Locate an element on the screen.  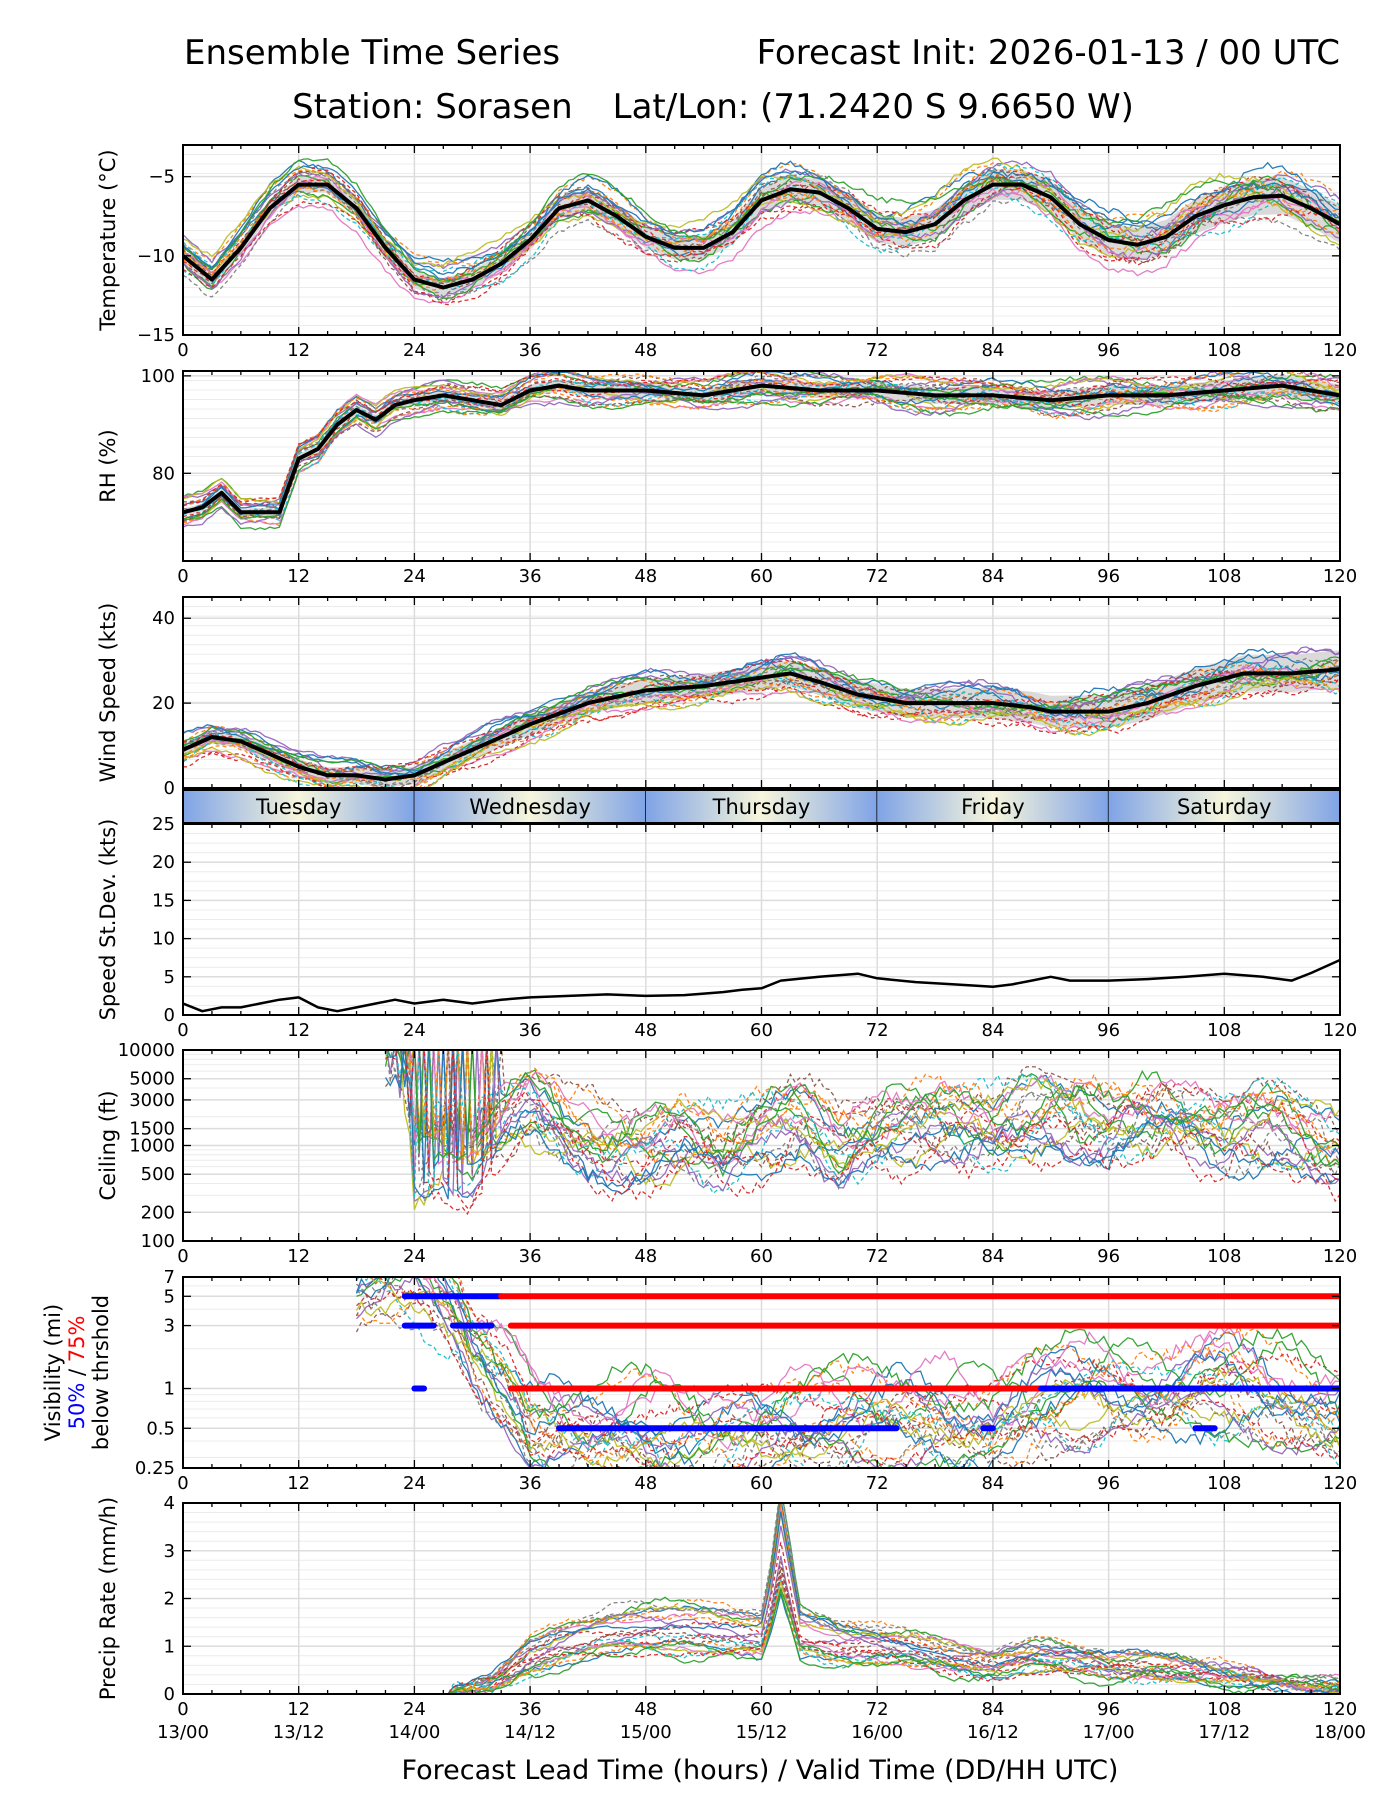
day-label: Tuesday is located at coordinates (298, 807).